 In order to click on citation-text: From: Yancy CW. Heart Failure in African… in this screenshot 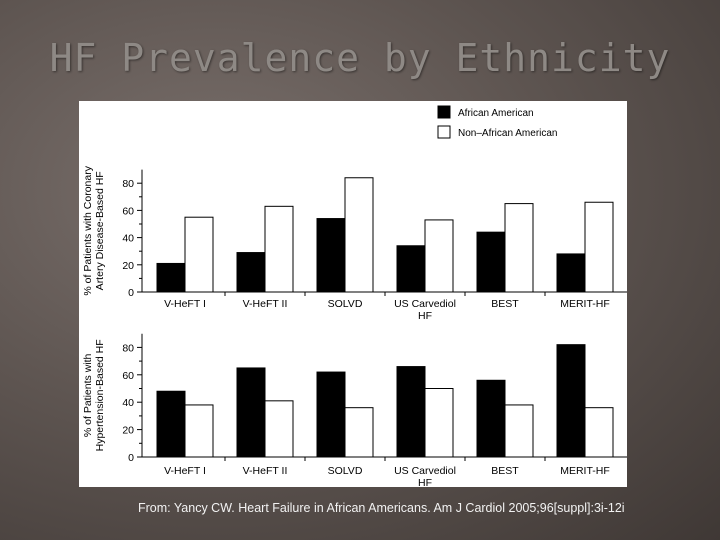, I will do `click(381, 508)`.